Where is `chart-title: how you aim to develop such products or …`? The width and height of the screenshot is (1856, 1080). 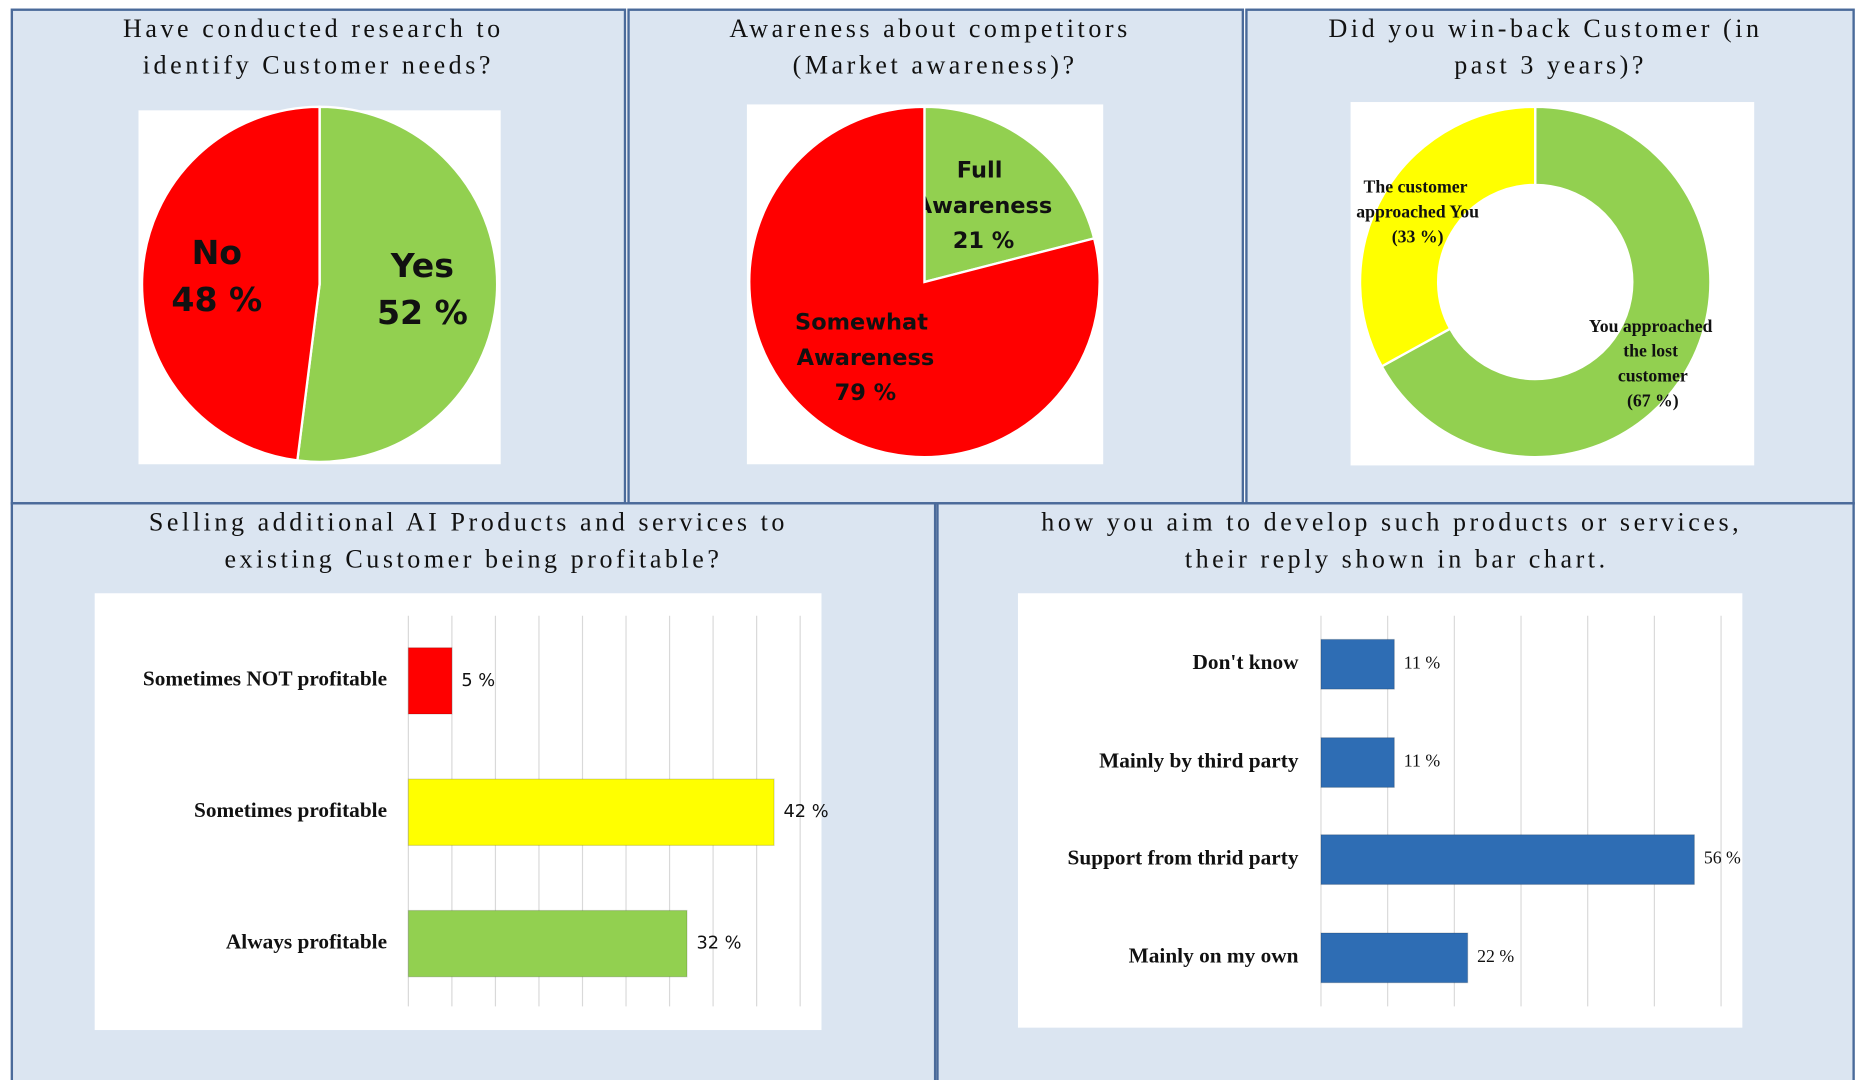
chart-title: how you aim to develop such products or … is located at coordinates (1396, 541).